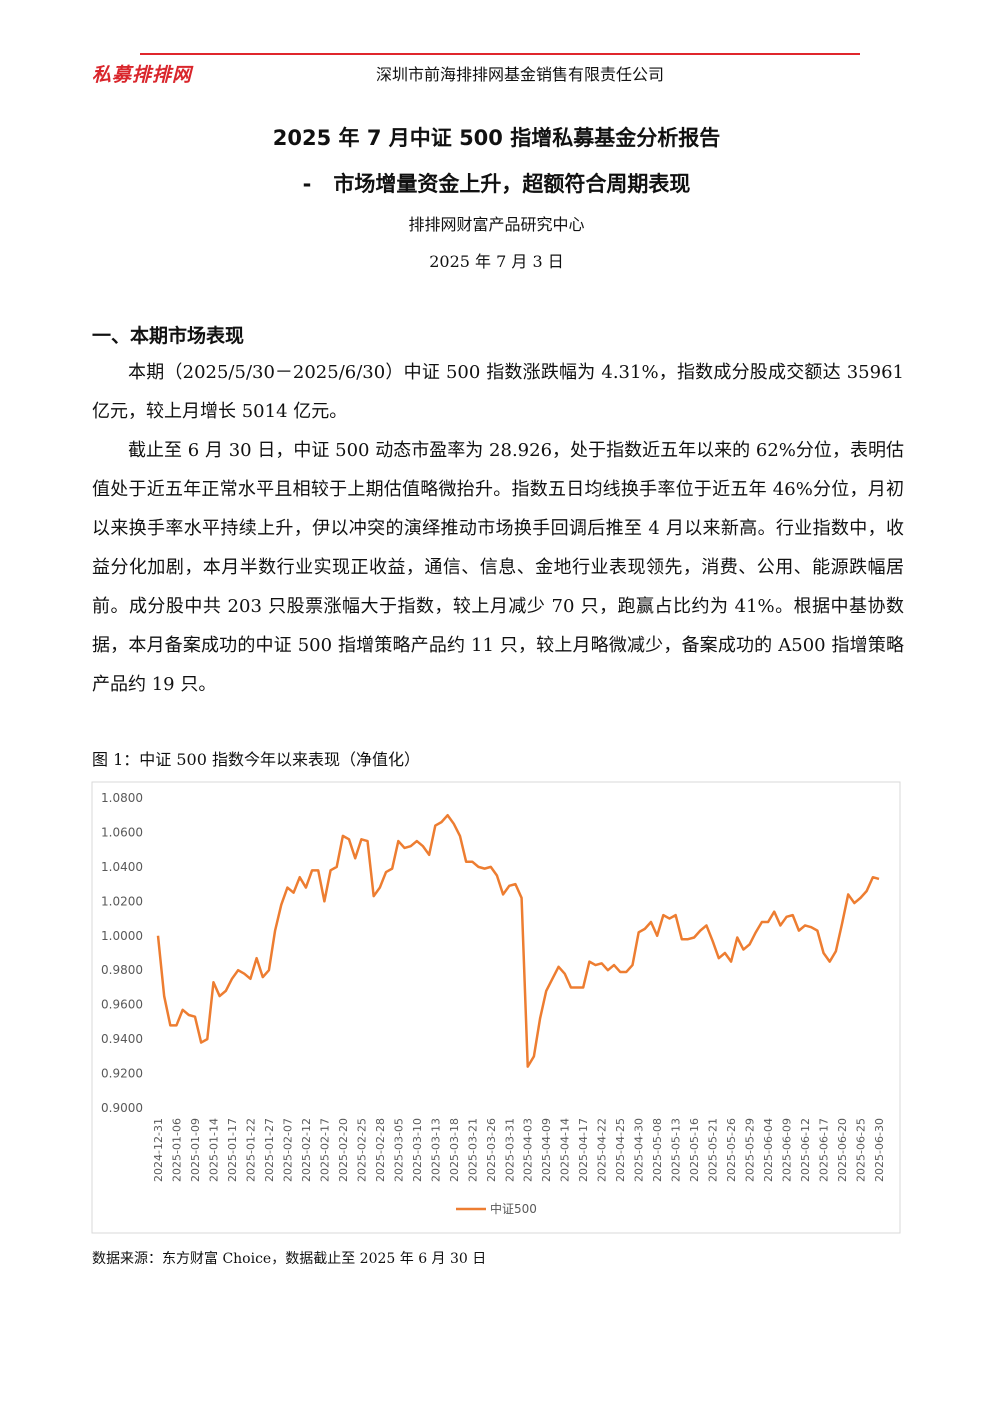  I want to click on x-tick-label: 2025-05-29, so click(750, 1150).